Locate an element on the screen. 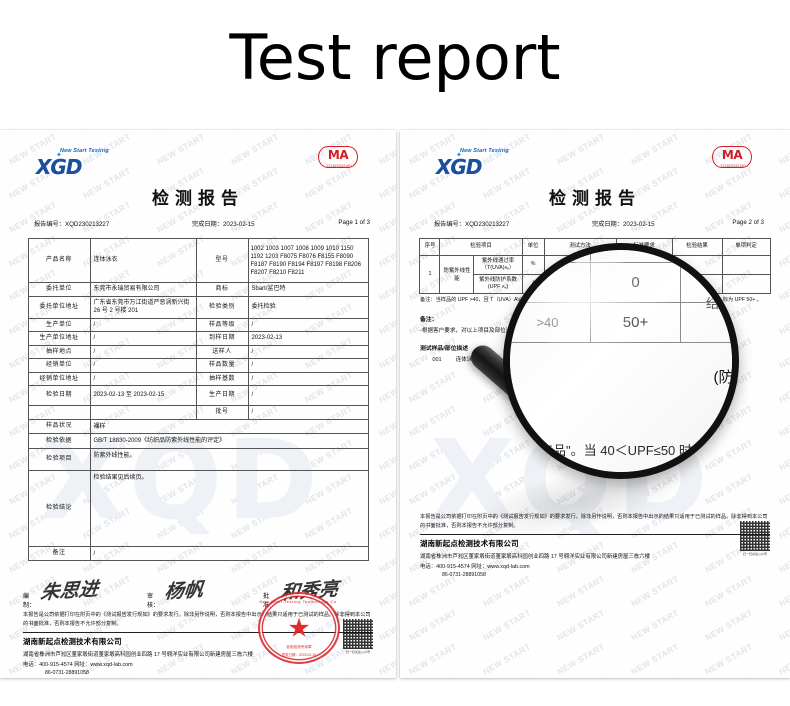 This screenshot has width=790, height=706. report-2-sample-desc: 测试样品/部位描述 001 连体泳衣（整体） is located at coordinates (595, 353).